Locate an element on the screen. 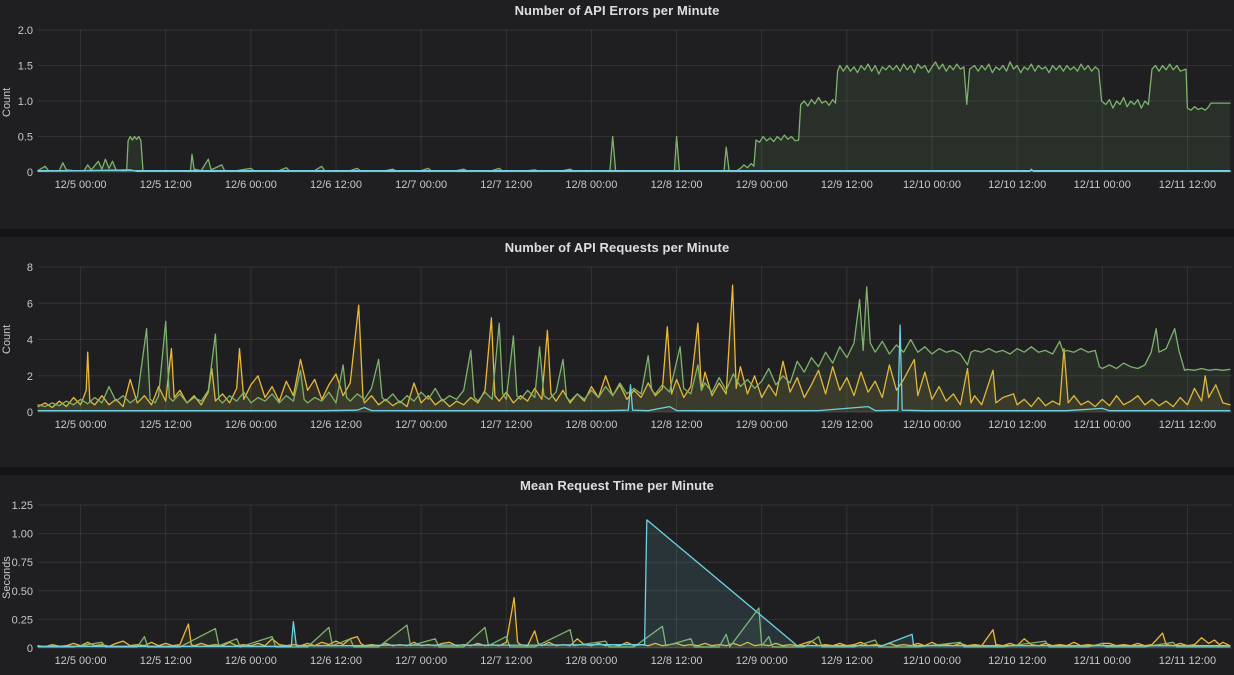  svg-text: 1.5 is located at coordinates (25, 67).